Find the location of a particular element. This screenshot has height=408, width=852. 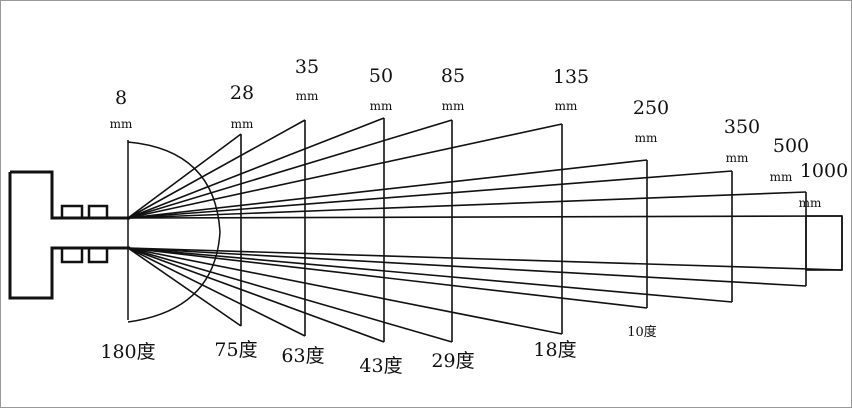

fisheye-arc is located at coordinates (174, 231).